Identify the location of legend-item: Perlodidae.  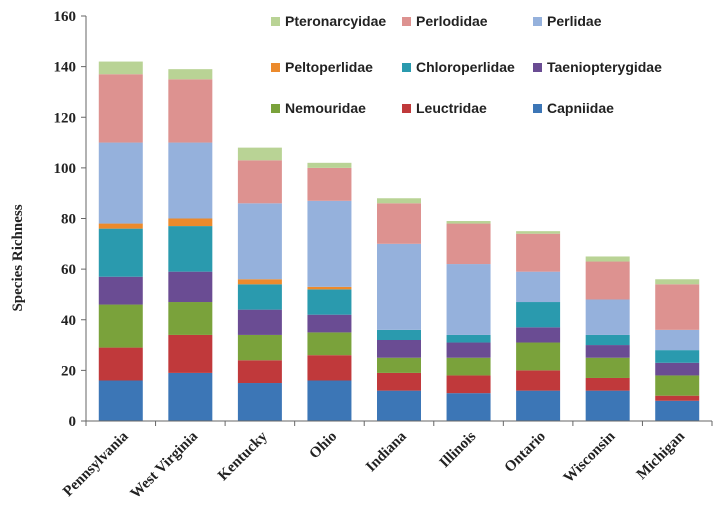
(445, 21).